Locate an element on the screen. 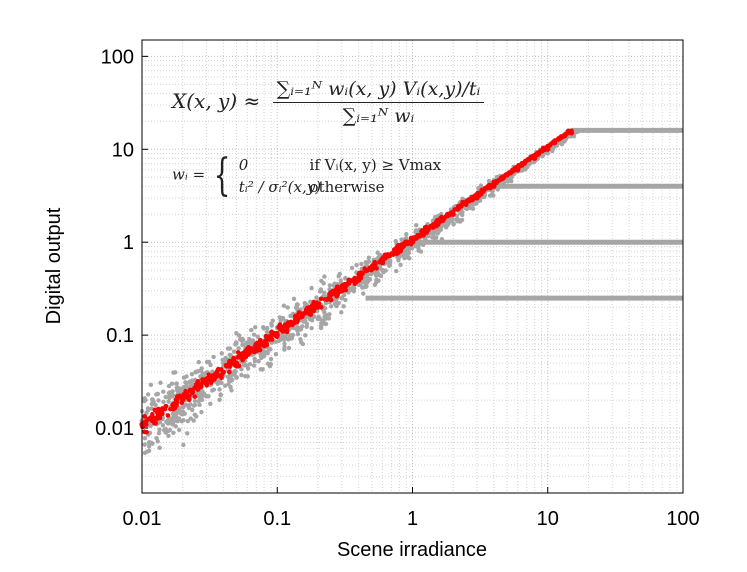  y-tick-labels: 0.01 0.1 1 10 100 is located at coordinates (121, 243).